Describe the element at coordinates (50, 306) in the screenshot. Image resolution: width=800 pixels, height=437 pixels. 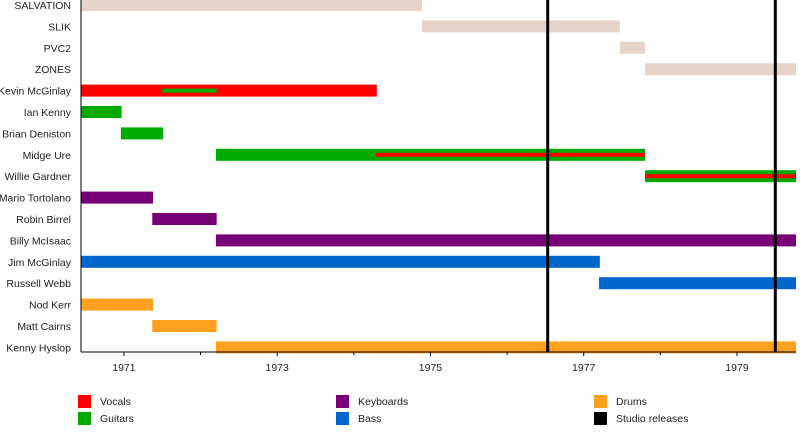
I see `row-label: Nod Kerr` at that location.